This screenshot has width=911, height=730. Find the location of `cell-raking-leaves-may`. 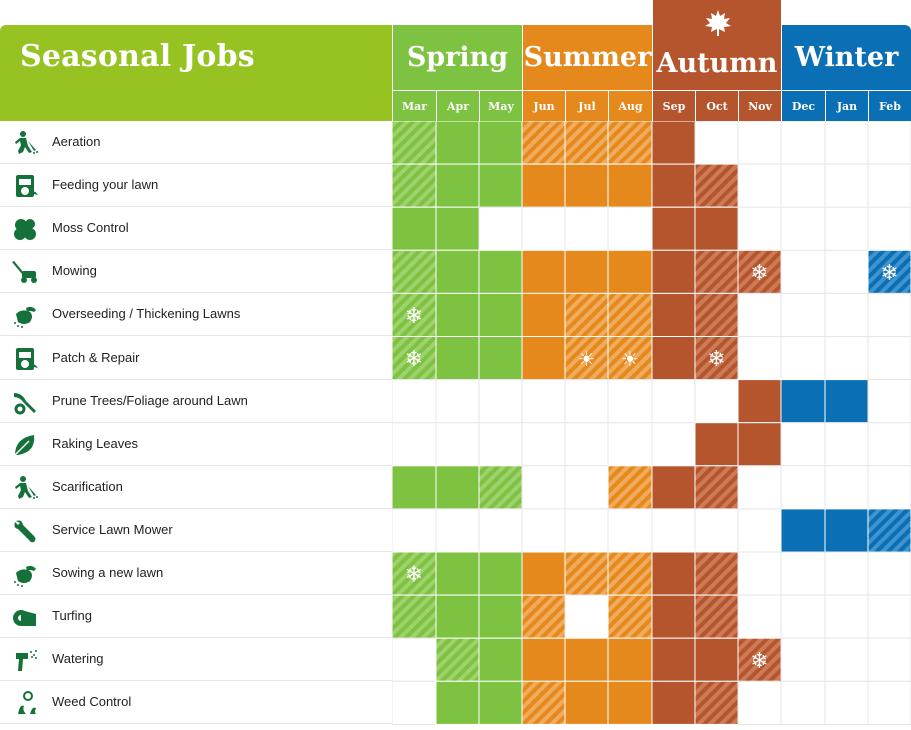

cell-raking-leaves-may is located at coordinates (500, 444).